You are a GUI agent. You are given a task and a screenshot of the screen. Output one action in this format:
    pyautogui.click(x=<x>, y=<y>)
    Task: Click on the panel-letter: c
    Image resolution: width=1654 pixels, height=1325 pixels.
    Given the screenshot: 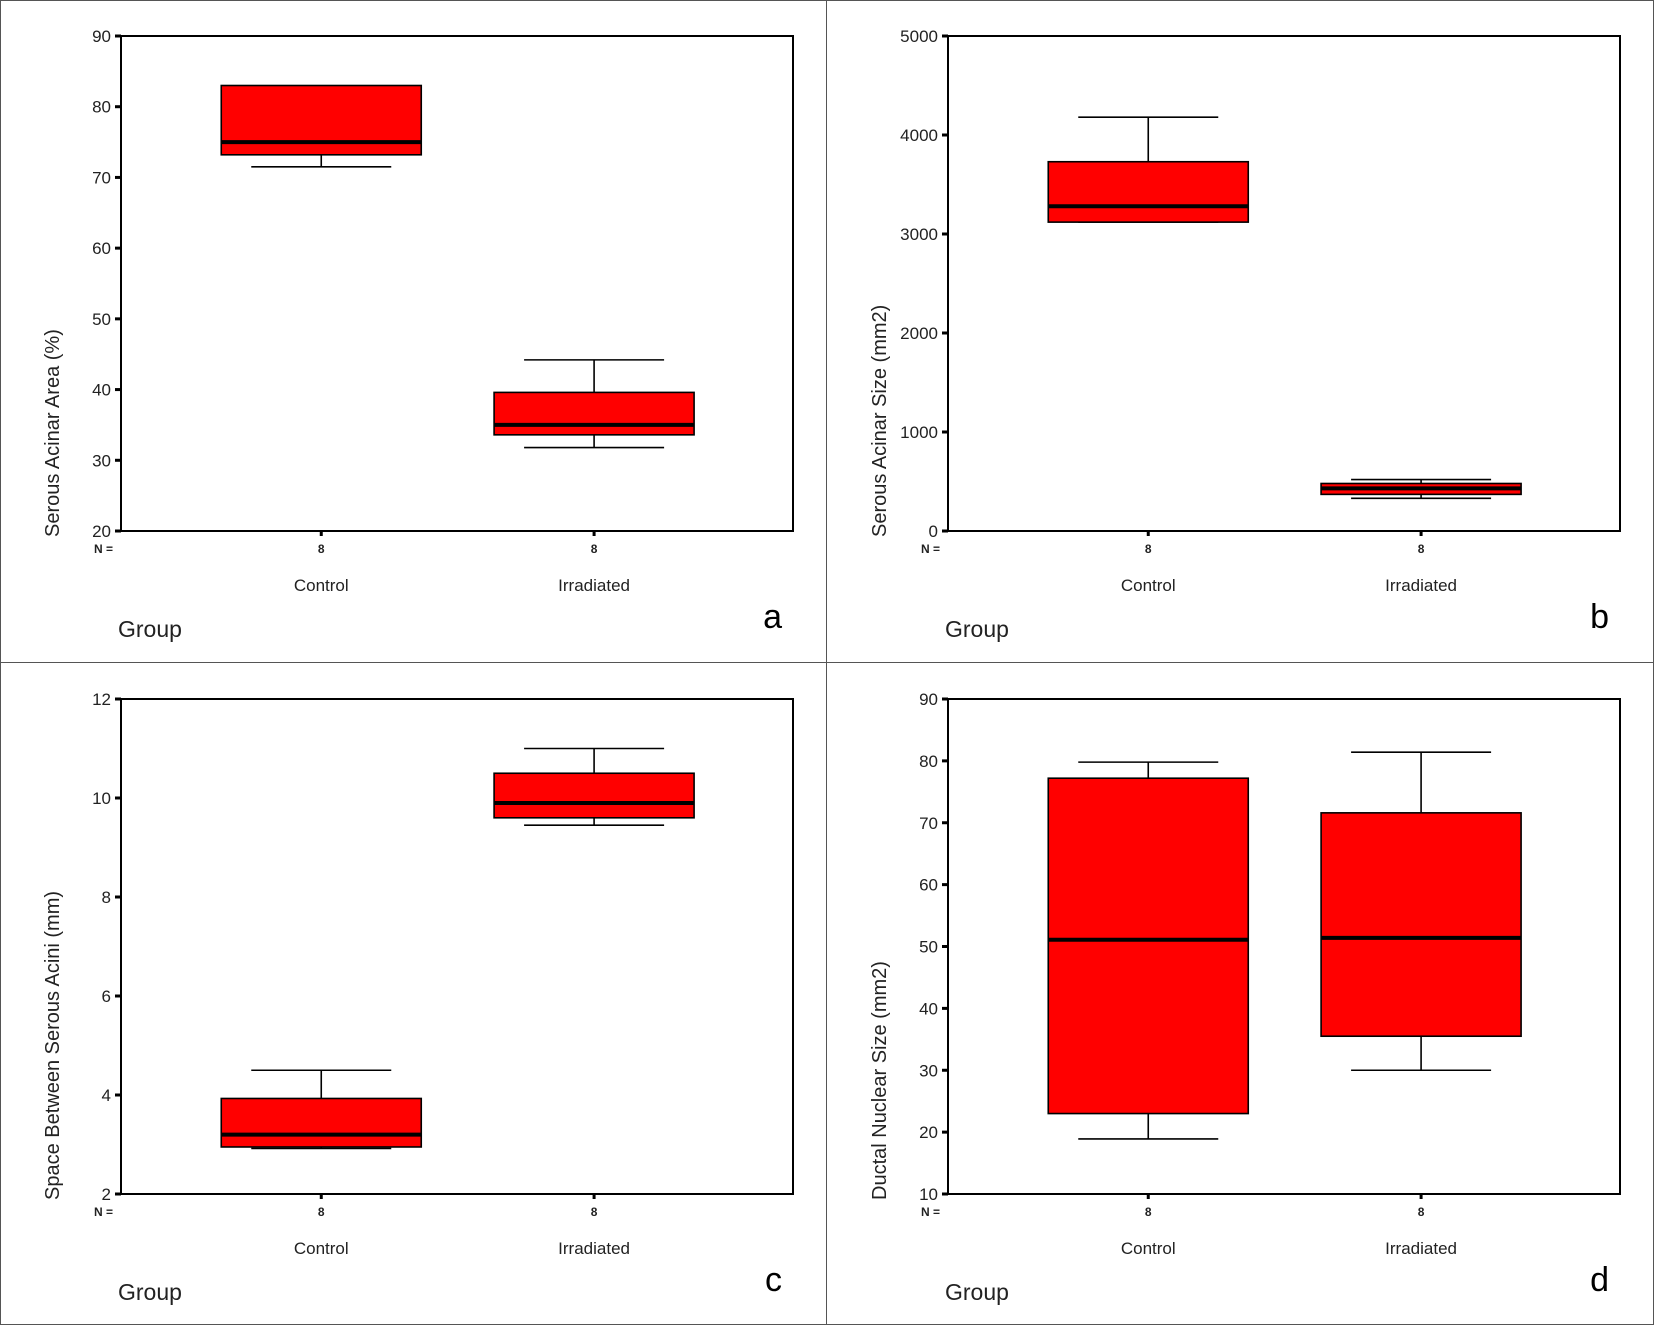 What is the action you would take?
    pyautogui.click(x=773, y=1280)
    